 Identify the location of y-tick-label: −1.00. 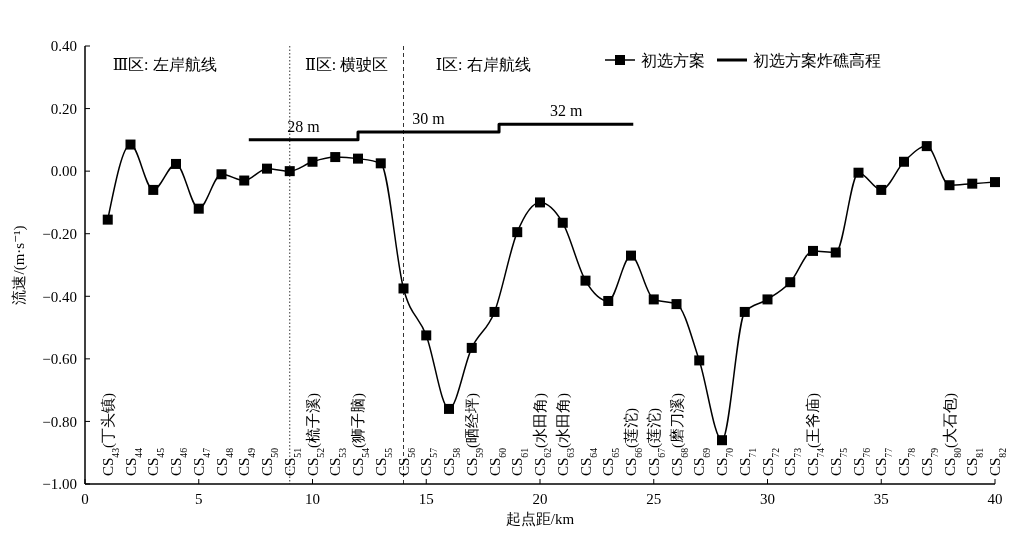
(59, 484).